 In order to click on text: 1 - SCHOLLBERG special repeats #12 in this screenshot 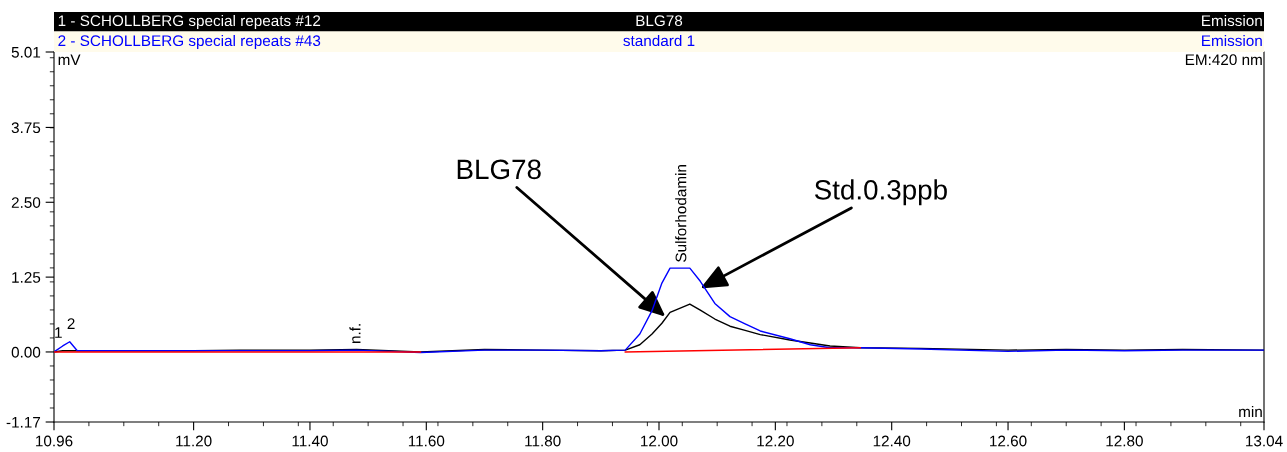, I will do `click(189, 22)`.